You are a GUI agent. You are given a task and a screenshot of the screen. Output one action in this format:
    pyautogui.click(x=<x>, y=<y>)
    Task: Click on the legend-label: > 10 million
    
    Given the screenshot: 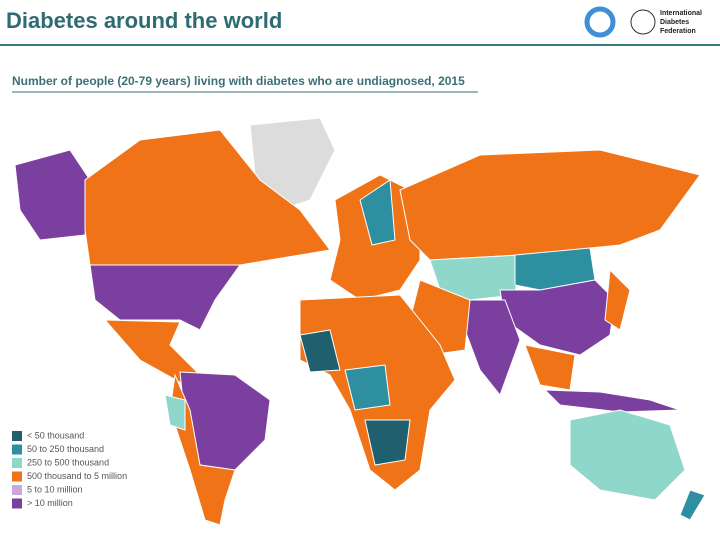 What is the action you would take?
    pyautogui.click(x=50, y=503)
    